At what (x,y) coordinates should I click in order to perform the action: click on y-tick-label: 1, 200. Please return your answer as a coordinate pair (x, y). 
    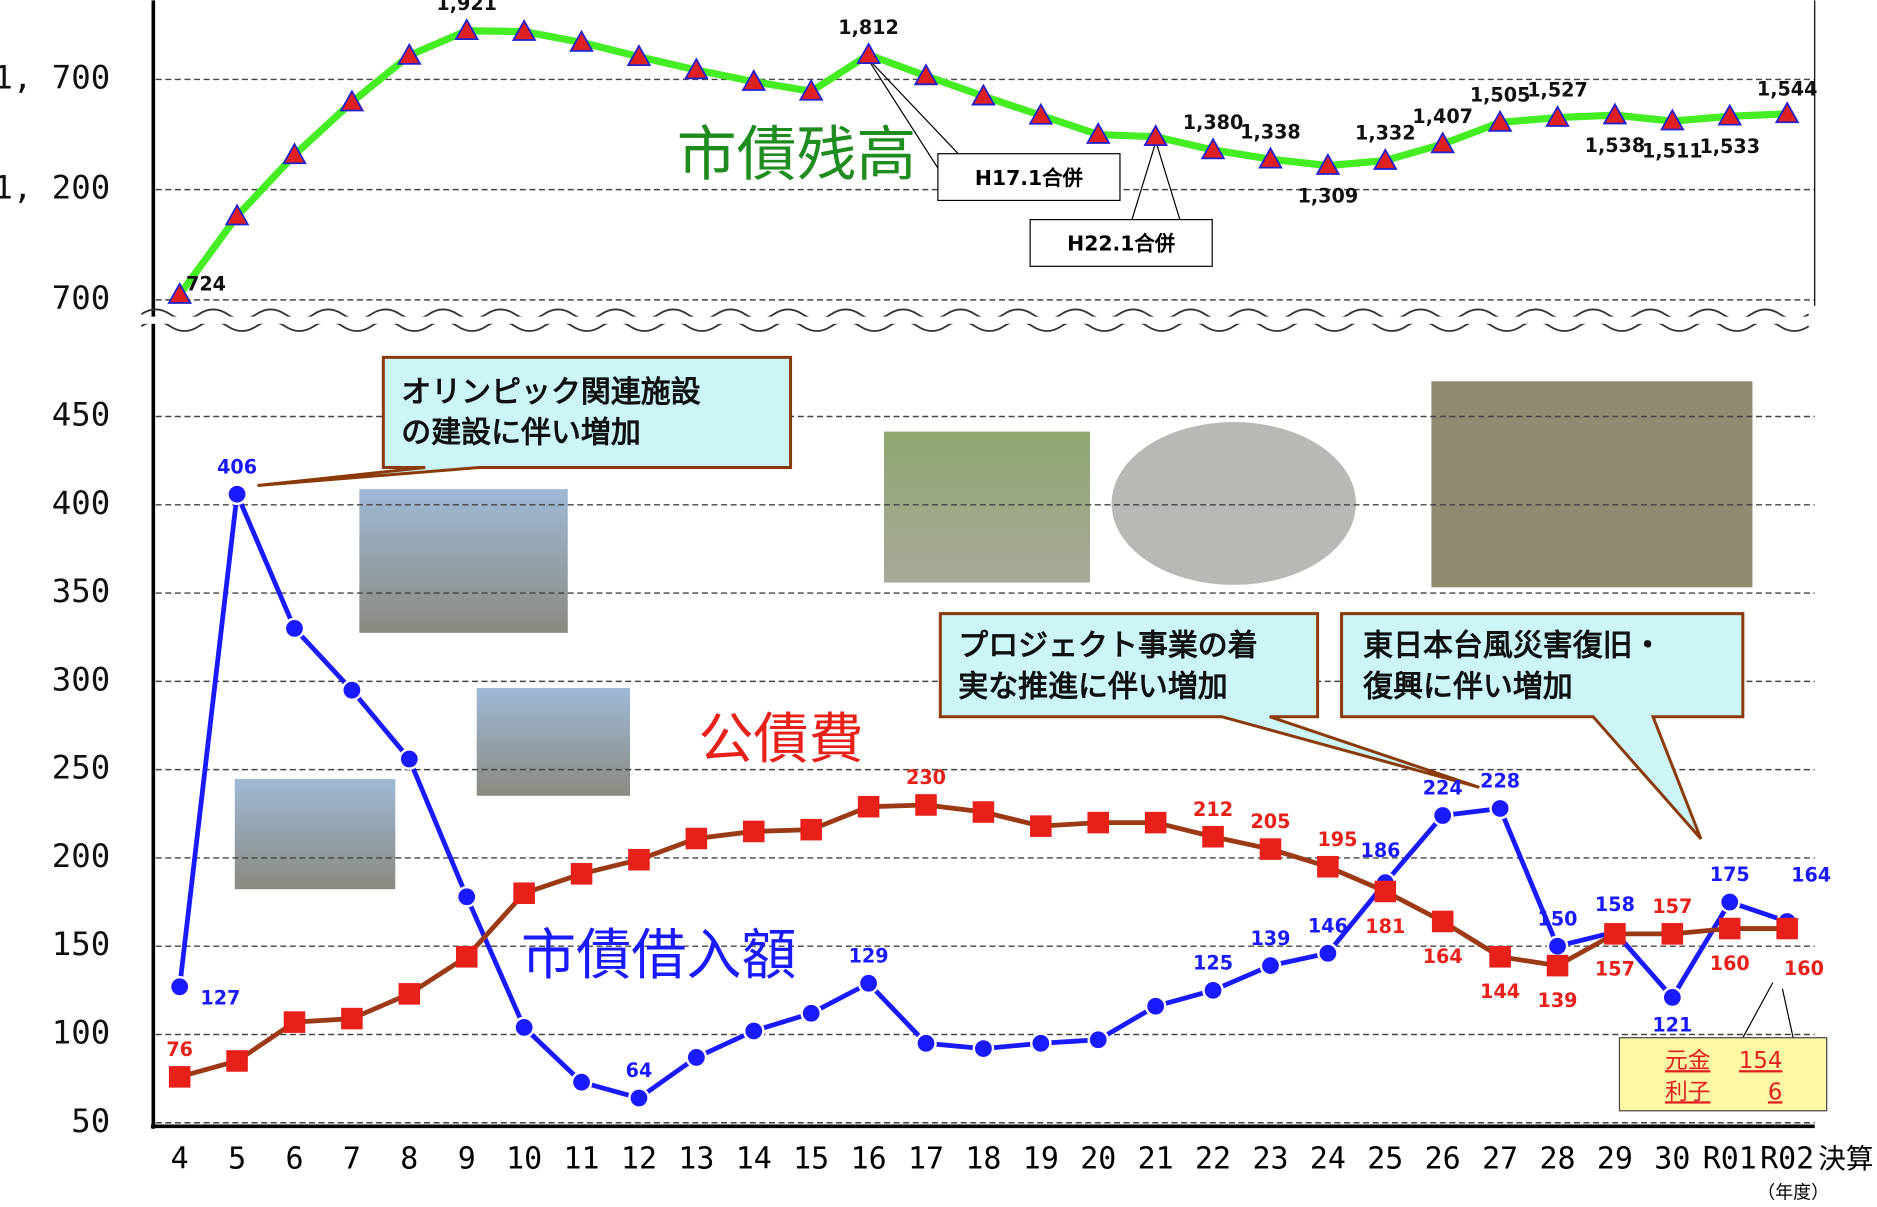
    Looking at the image, I should click on (55, 188).